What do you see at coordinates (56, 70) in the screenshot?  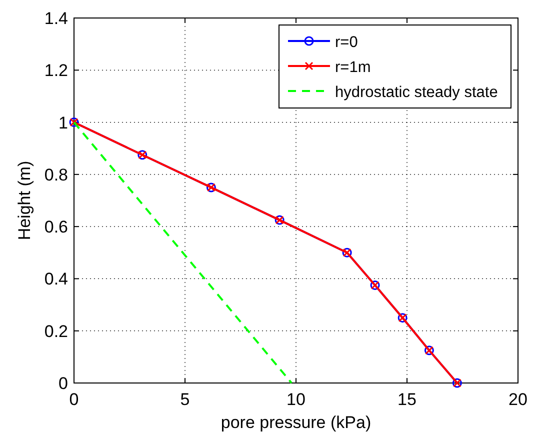 I see `y-tick-label: 1.2` at bounding box center [56, 70].